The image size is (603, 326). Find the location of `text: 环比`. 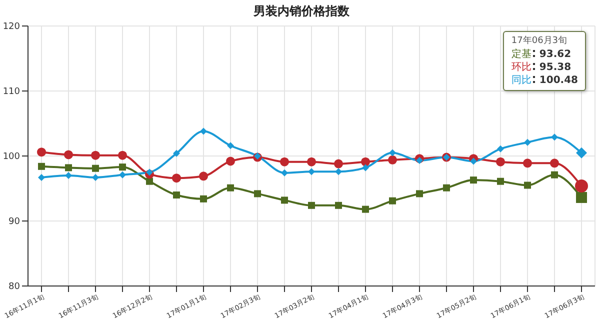

text: 环比 is located at coordinates (521, 67).